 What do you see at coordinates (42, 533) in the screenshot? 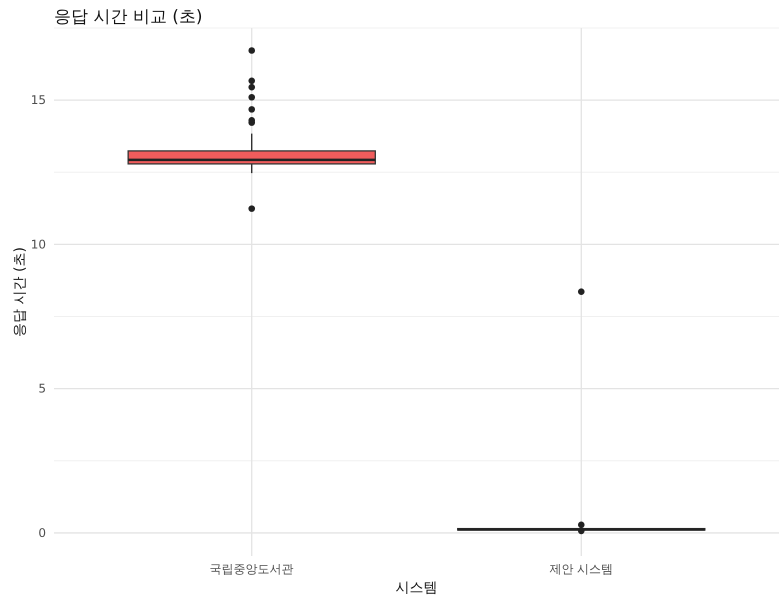
I see `y-tick-label: 0` at bounding box center [42, 533].